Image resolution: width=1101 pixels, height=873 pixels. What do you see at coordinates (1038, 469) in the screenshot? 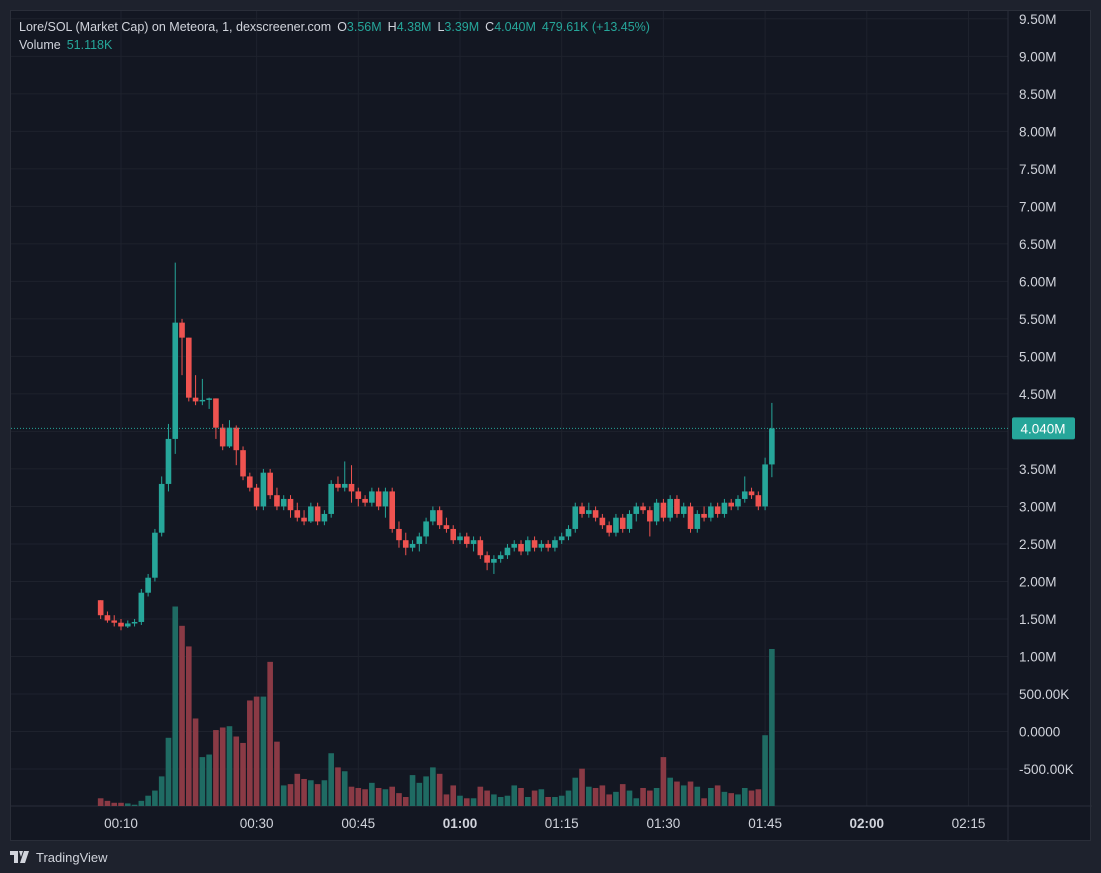
I see `price-tick-label: 3.50M` at bounding box center [1038, 469].